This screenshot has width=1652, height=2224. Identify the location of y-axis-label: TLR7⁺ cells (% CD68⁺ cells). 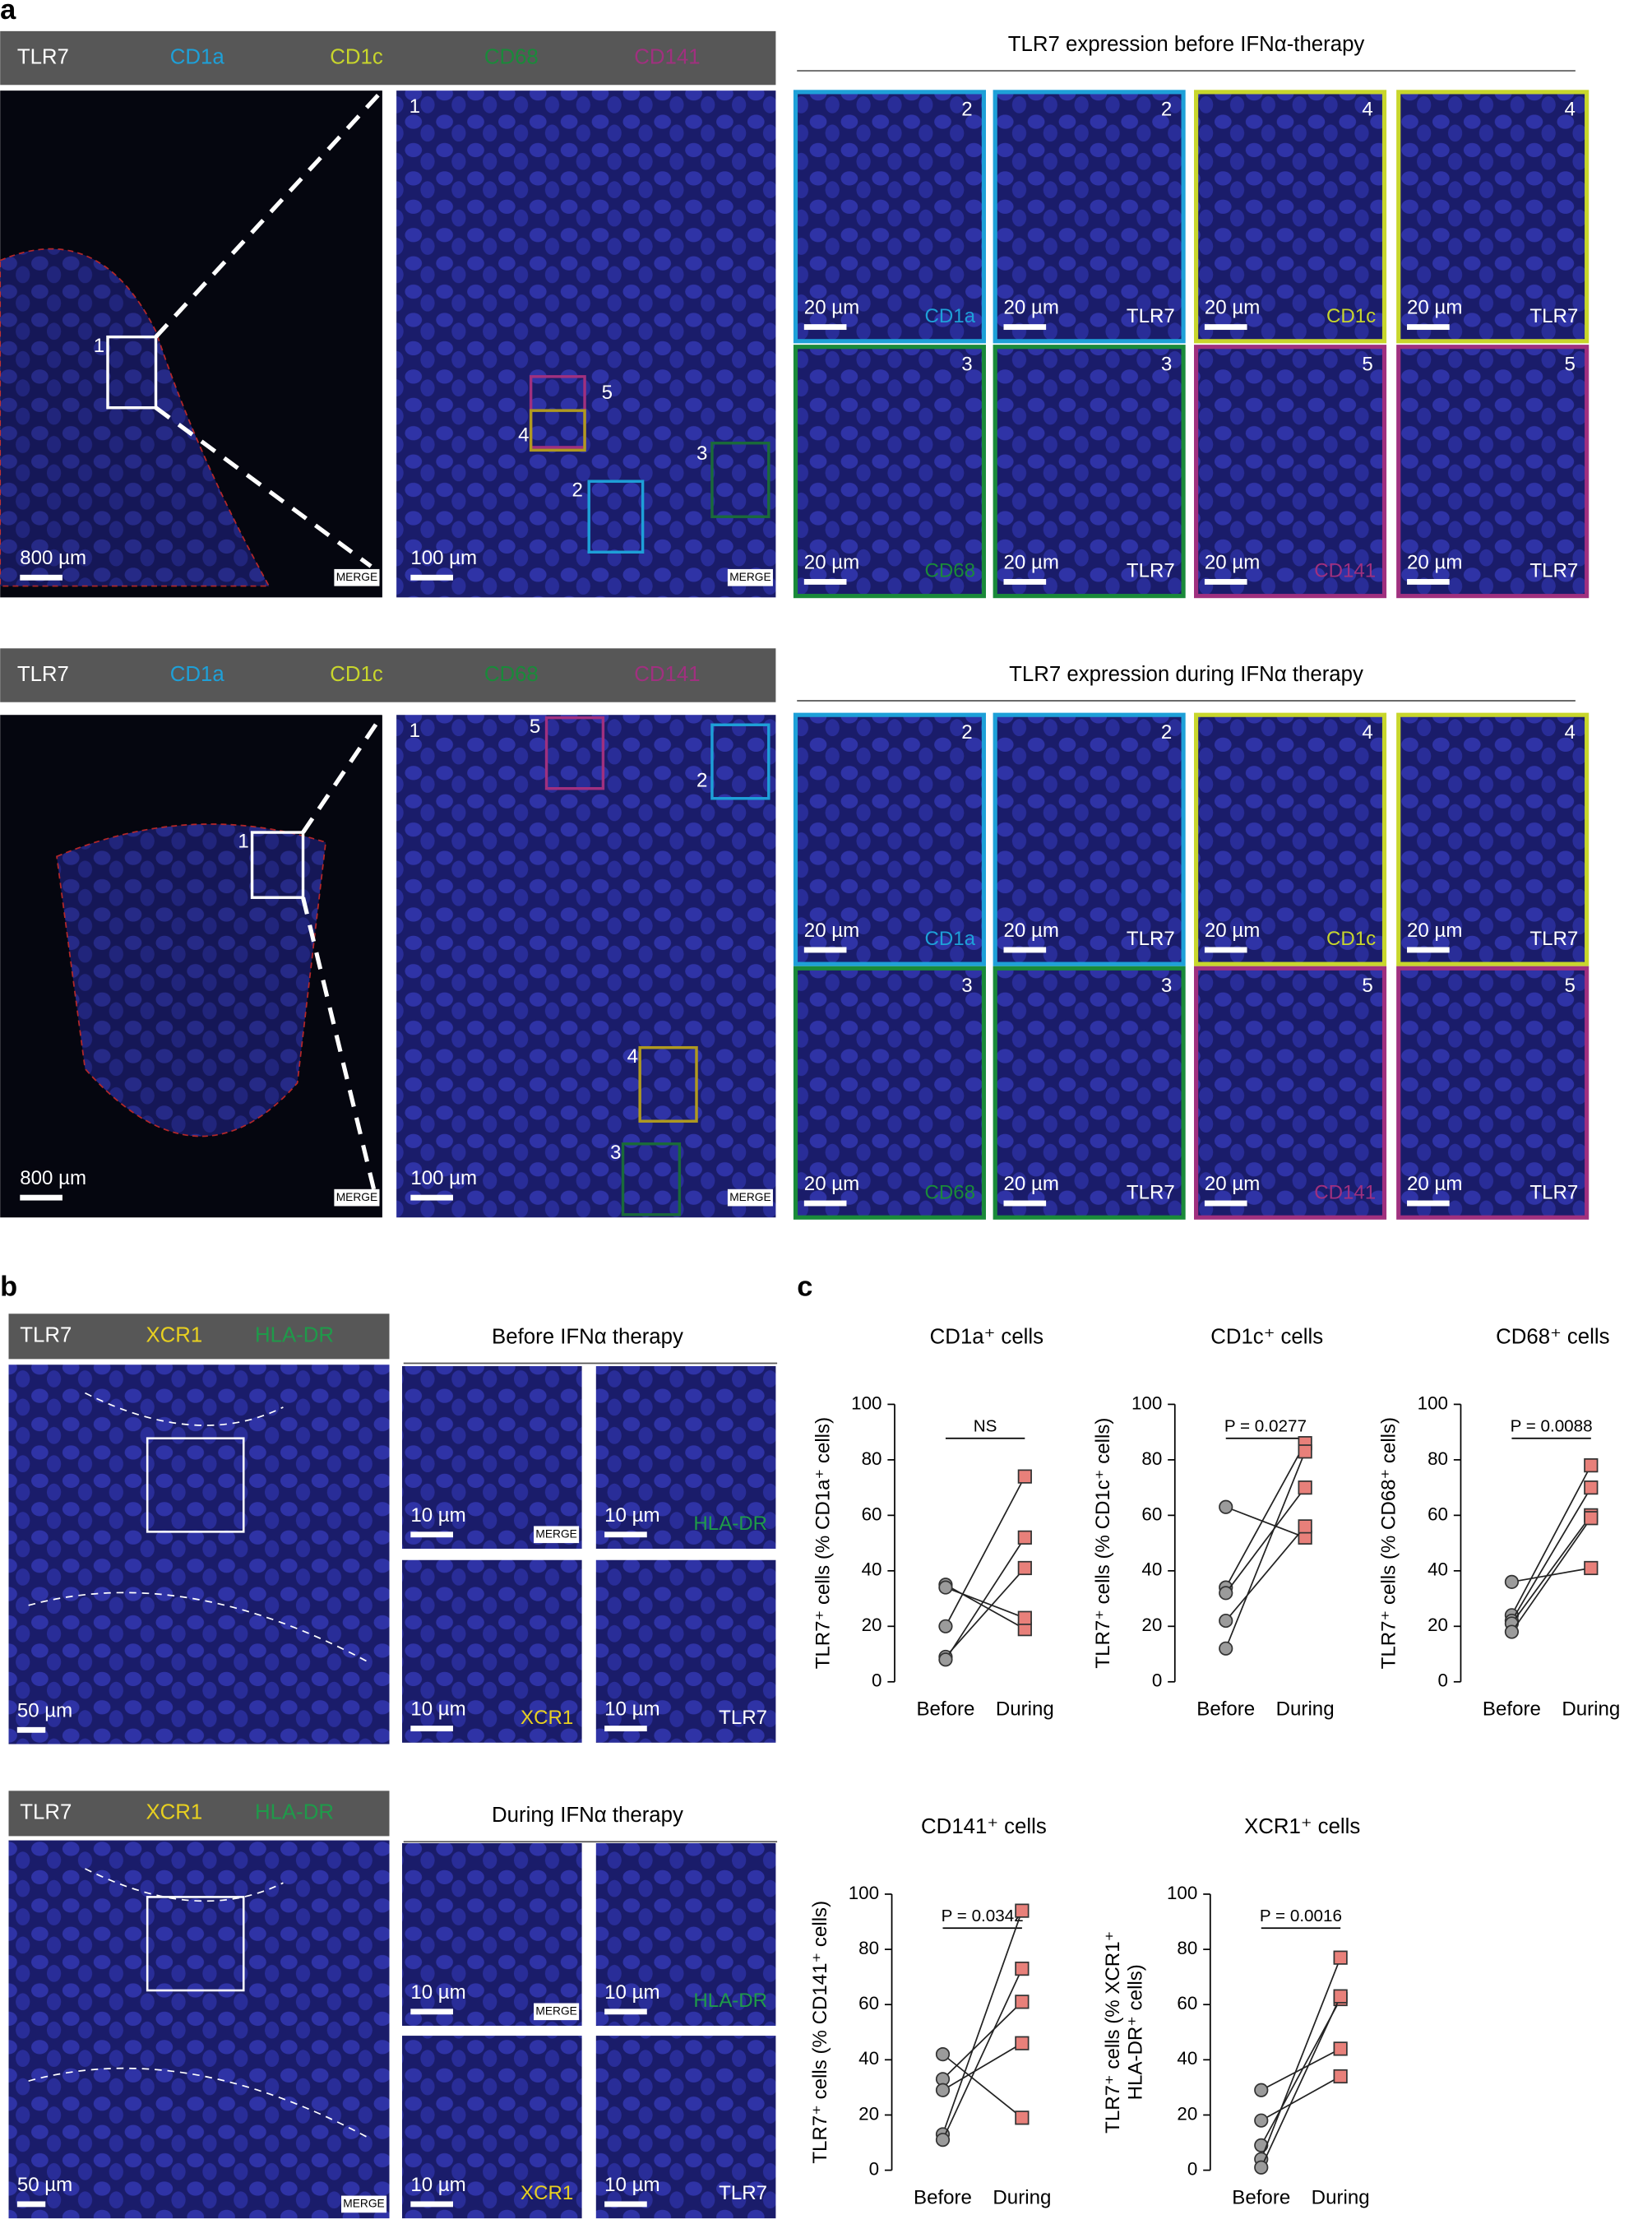
(1389, 1543).